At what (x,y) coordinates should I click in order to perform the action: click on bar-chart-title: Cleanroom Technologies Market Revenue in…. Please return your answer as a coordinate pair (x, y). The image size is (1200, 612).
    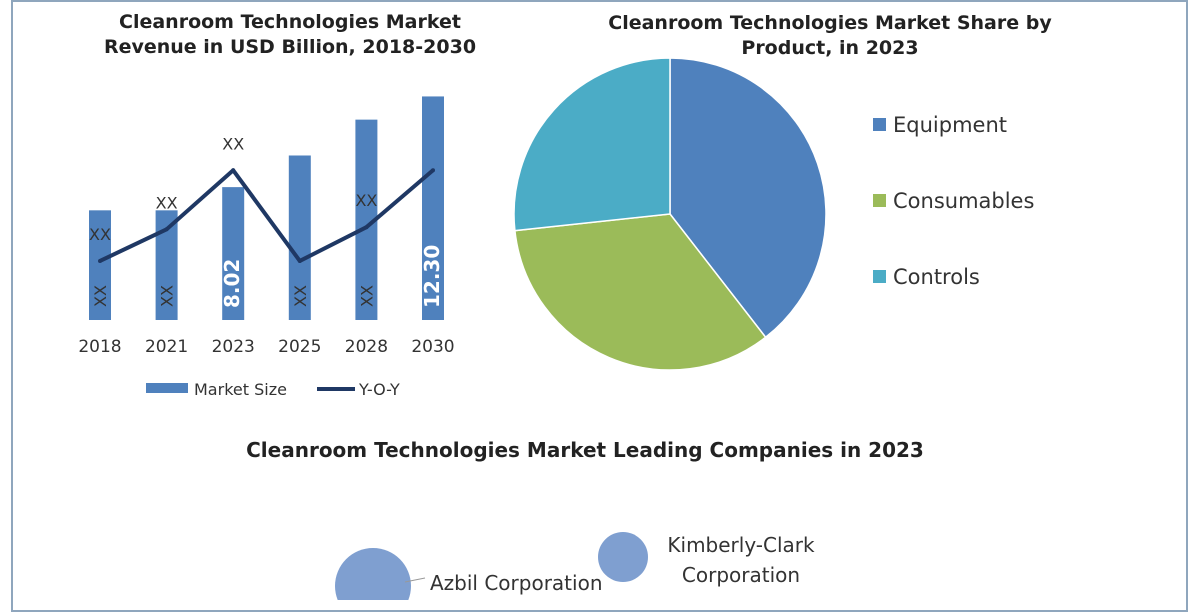
    Looking at the image, I should click on (290, 34).